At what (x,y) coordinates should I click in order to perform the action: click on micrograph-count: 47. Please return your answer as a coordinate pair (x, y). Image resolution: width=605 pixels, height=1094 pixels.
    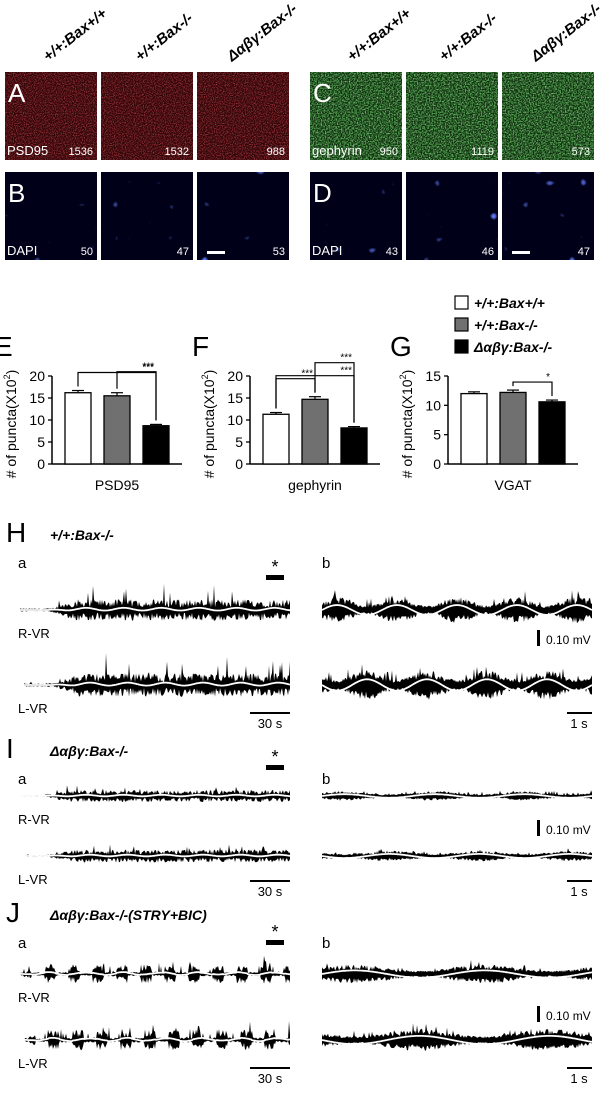
    Looking at the image, I should click on (183, 252).